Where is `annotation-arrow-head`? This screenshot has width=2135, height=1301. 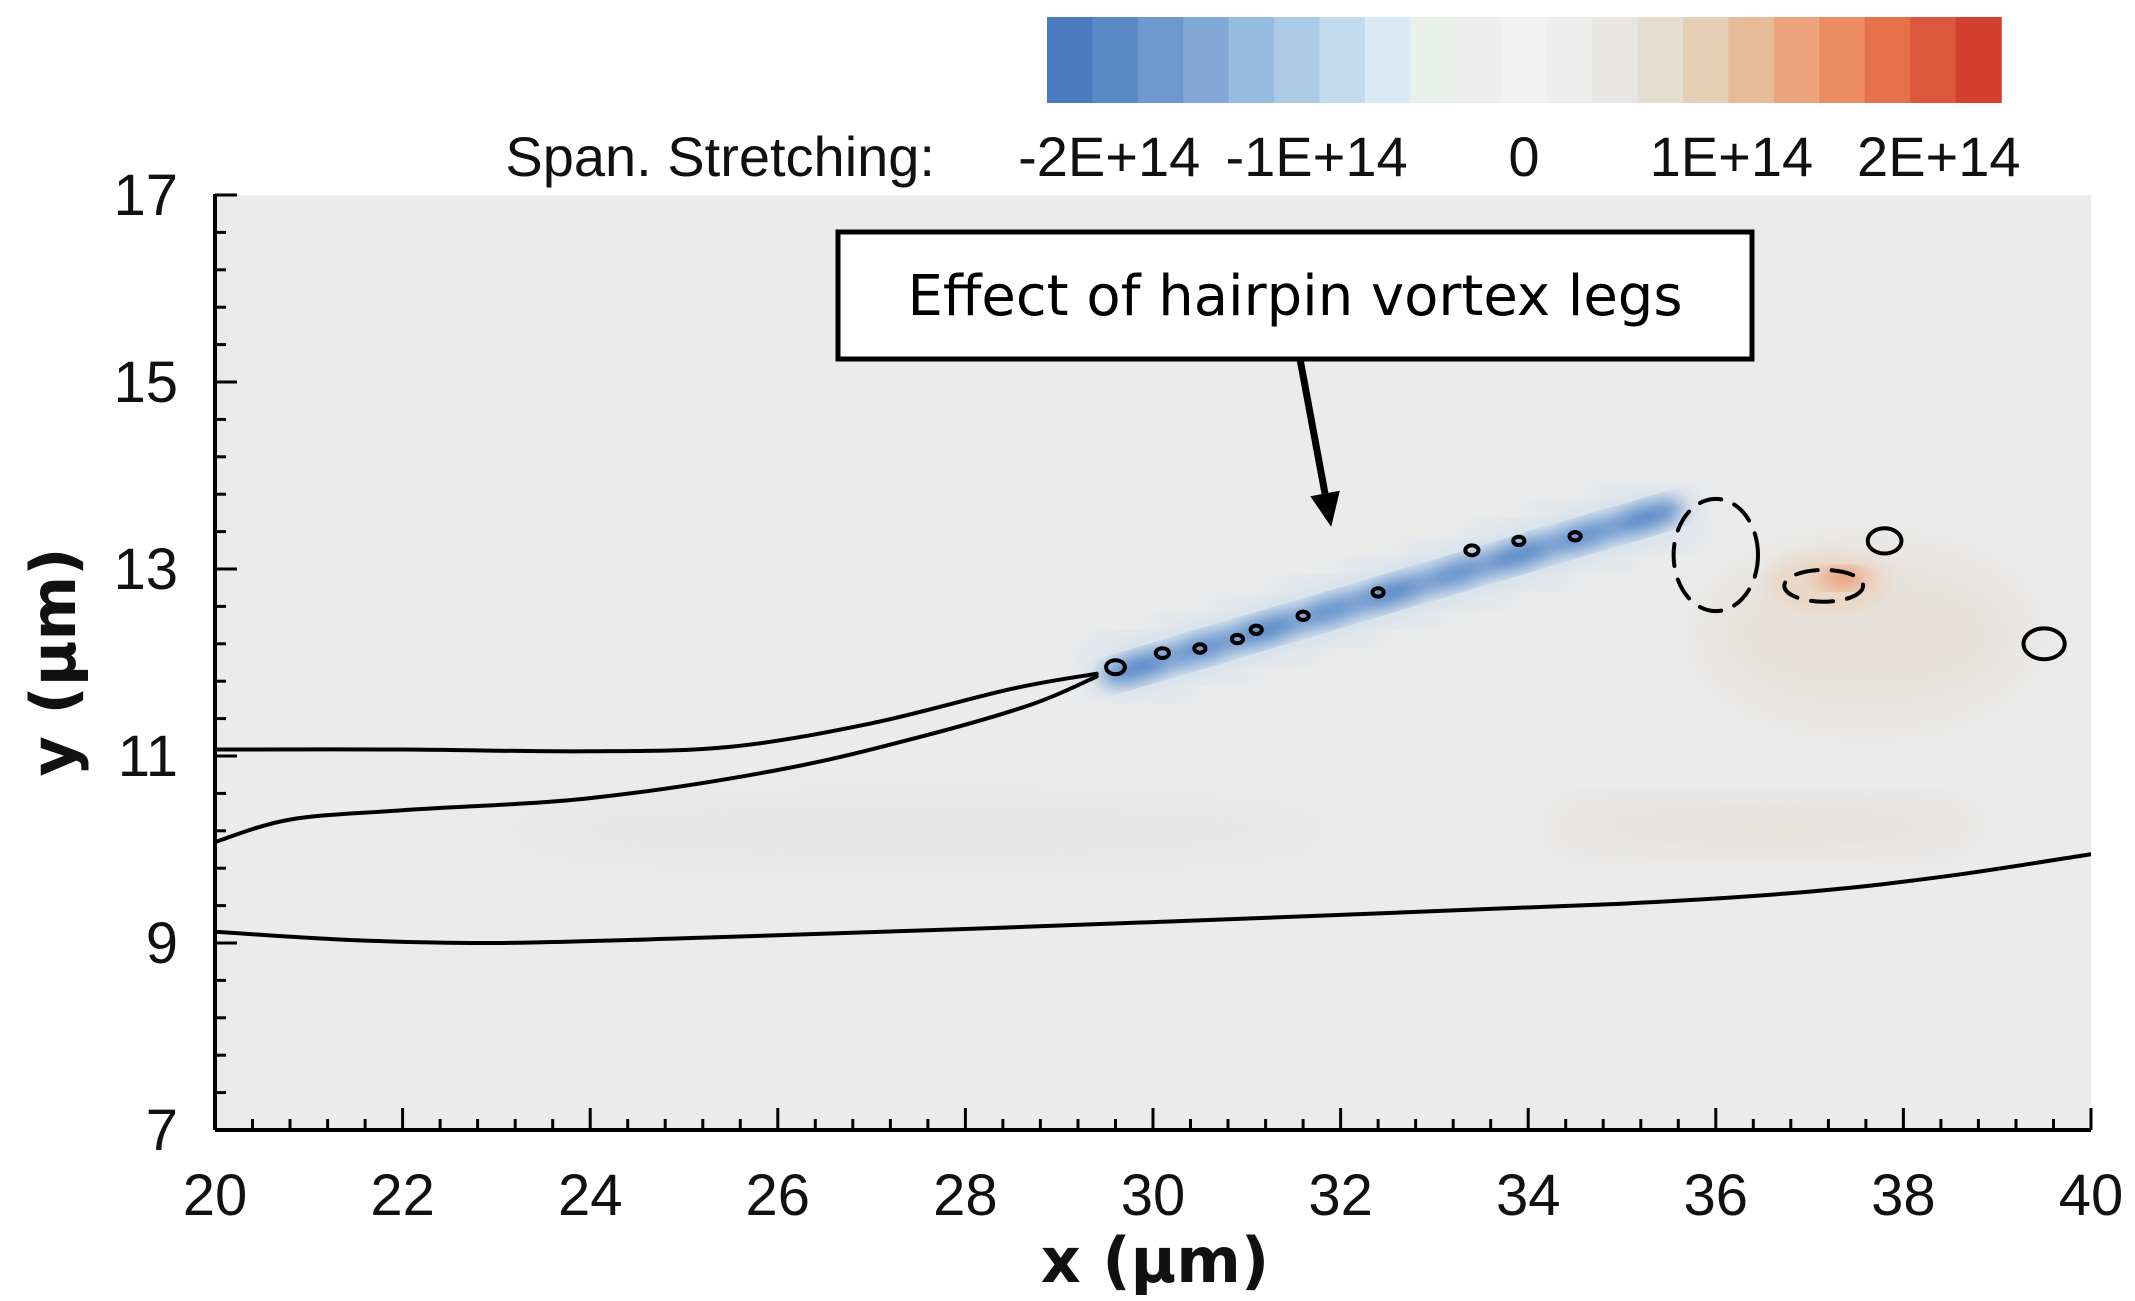 annotation-arrow-head is located at coordinates (1325, 508).